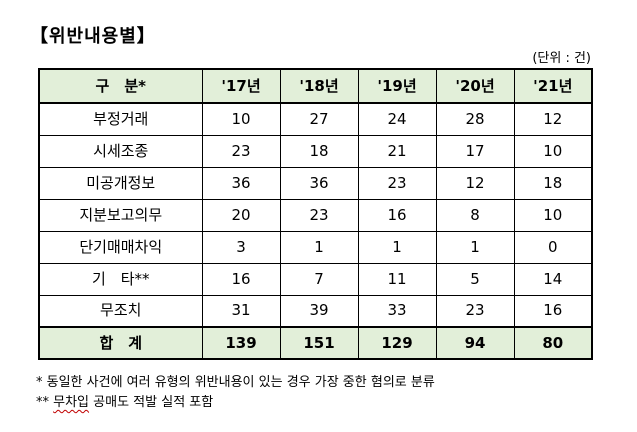  What do you see at coordinates (120, 119) in the screenshot?
I see `row-label: 부정거래` at bounding box center [120, 119].